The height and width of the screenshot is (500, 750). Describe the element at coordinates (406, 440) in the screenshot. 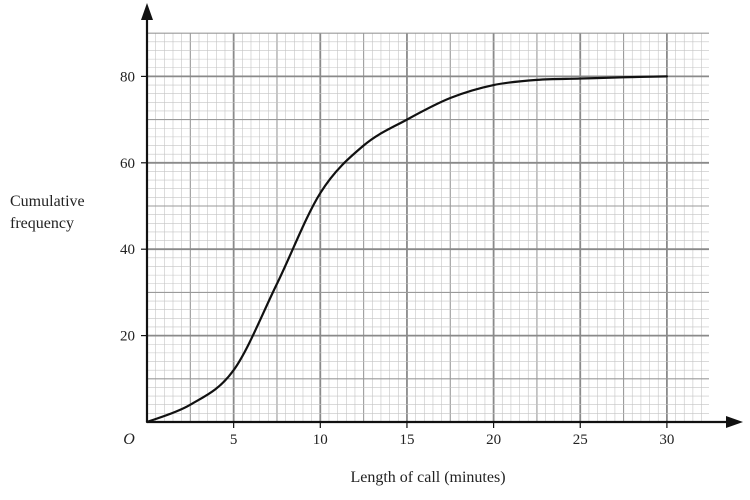

I see `x-tick-label: 15` at that location.